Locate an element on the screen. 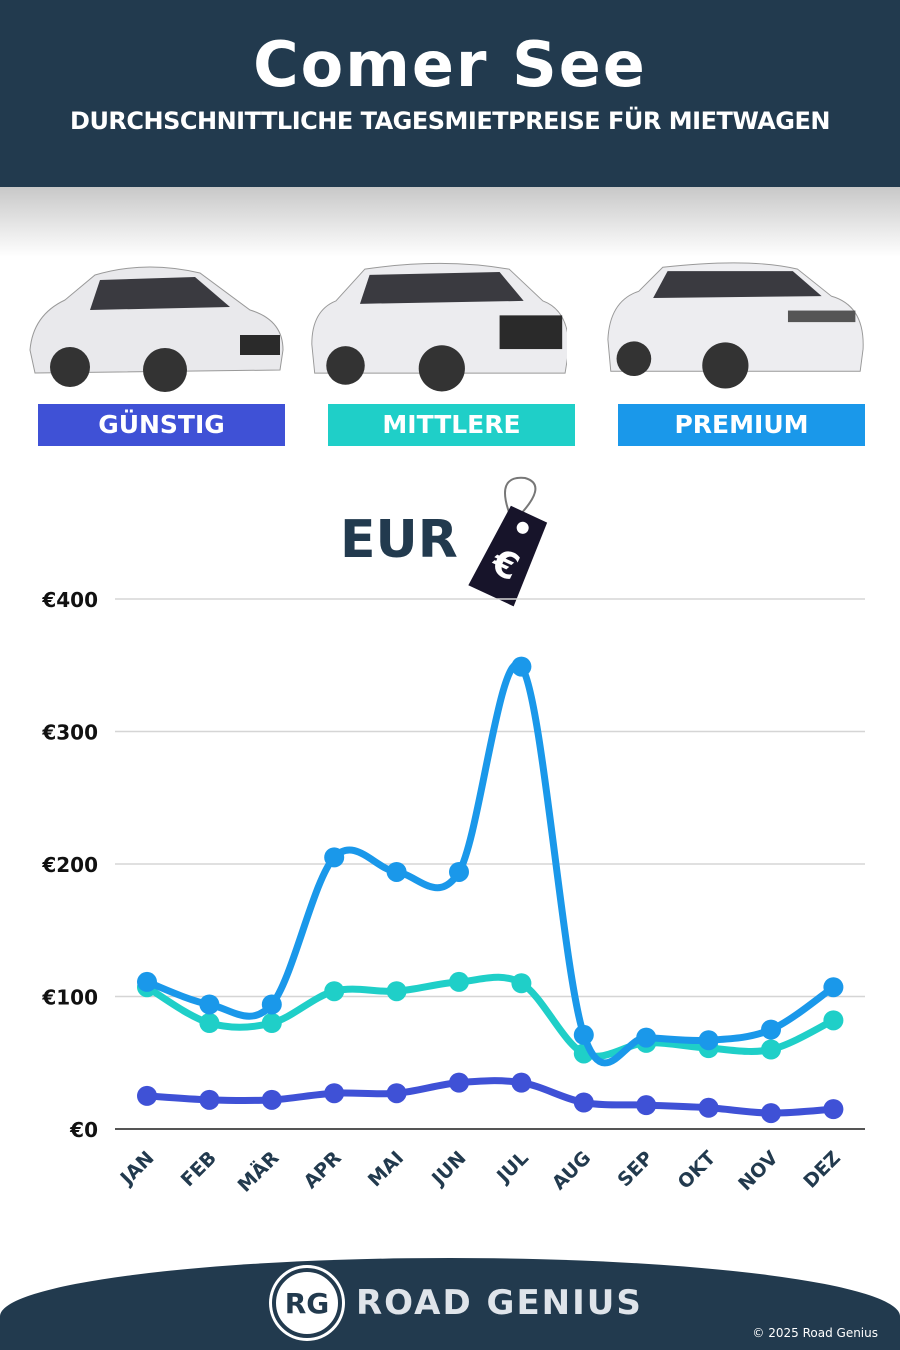 The width and height of the screenshot is (900, 1350). euro-price-tag-icon: € is located at coordinates (508, 541).